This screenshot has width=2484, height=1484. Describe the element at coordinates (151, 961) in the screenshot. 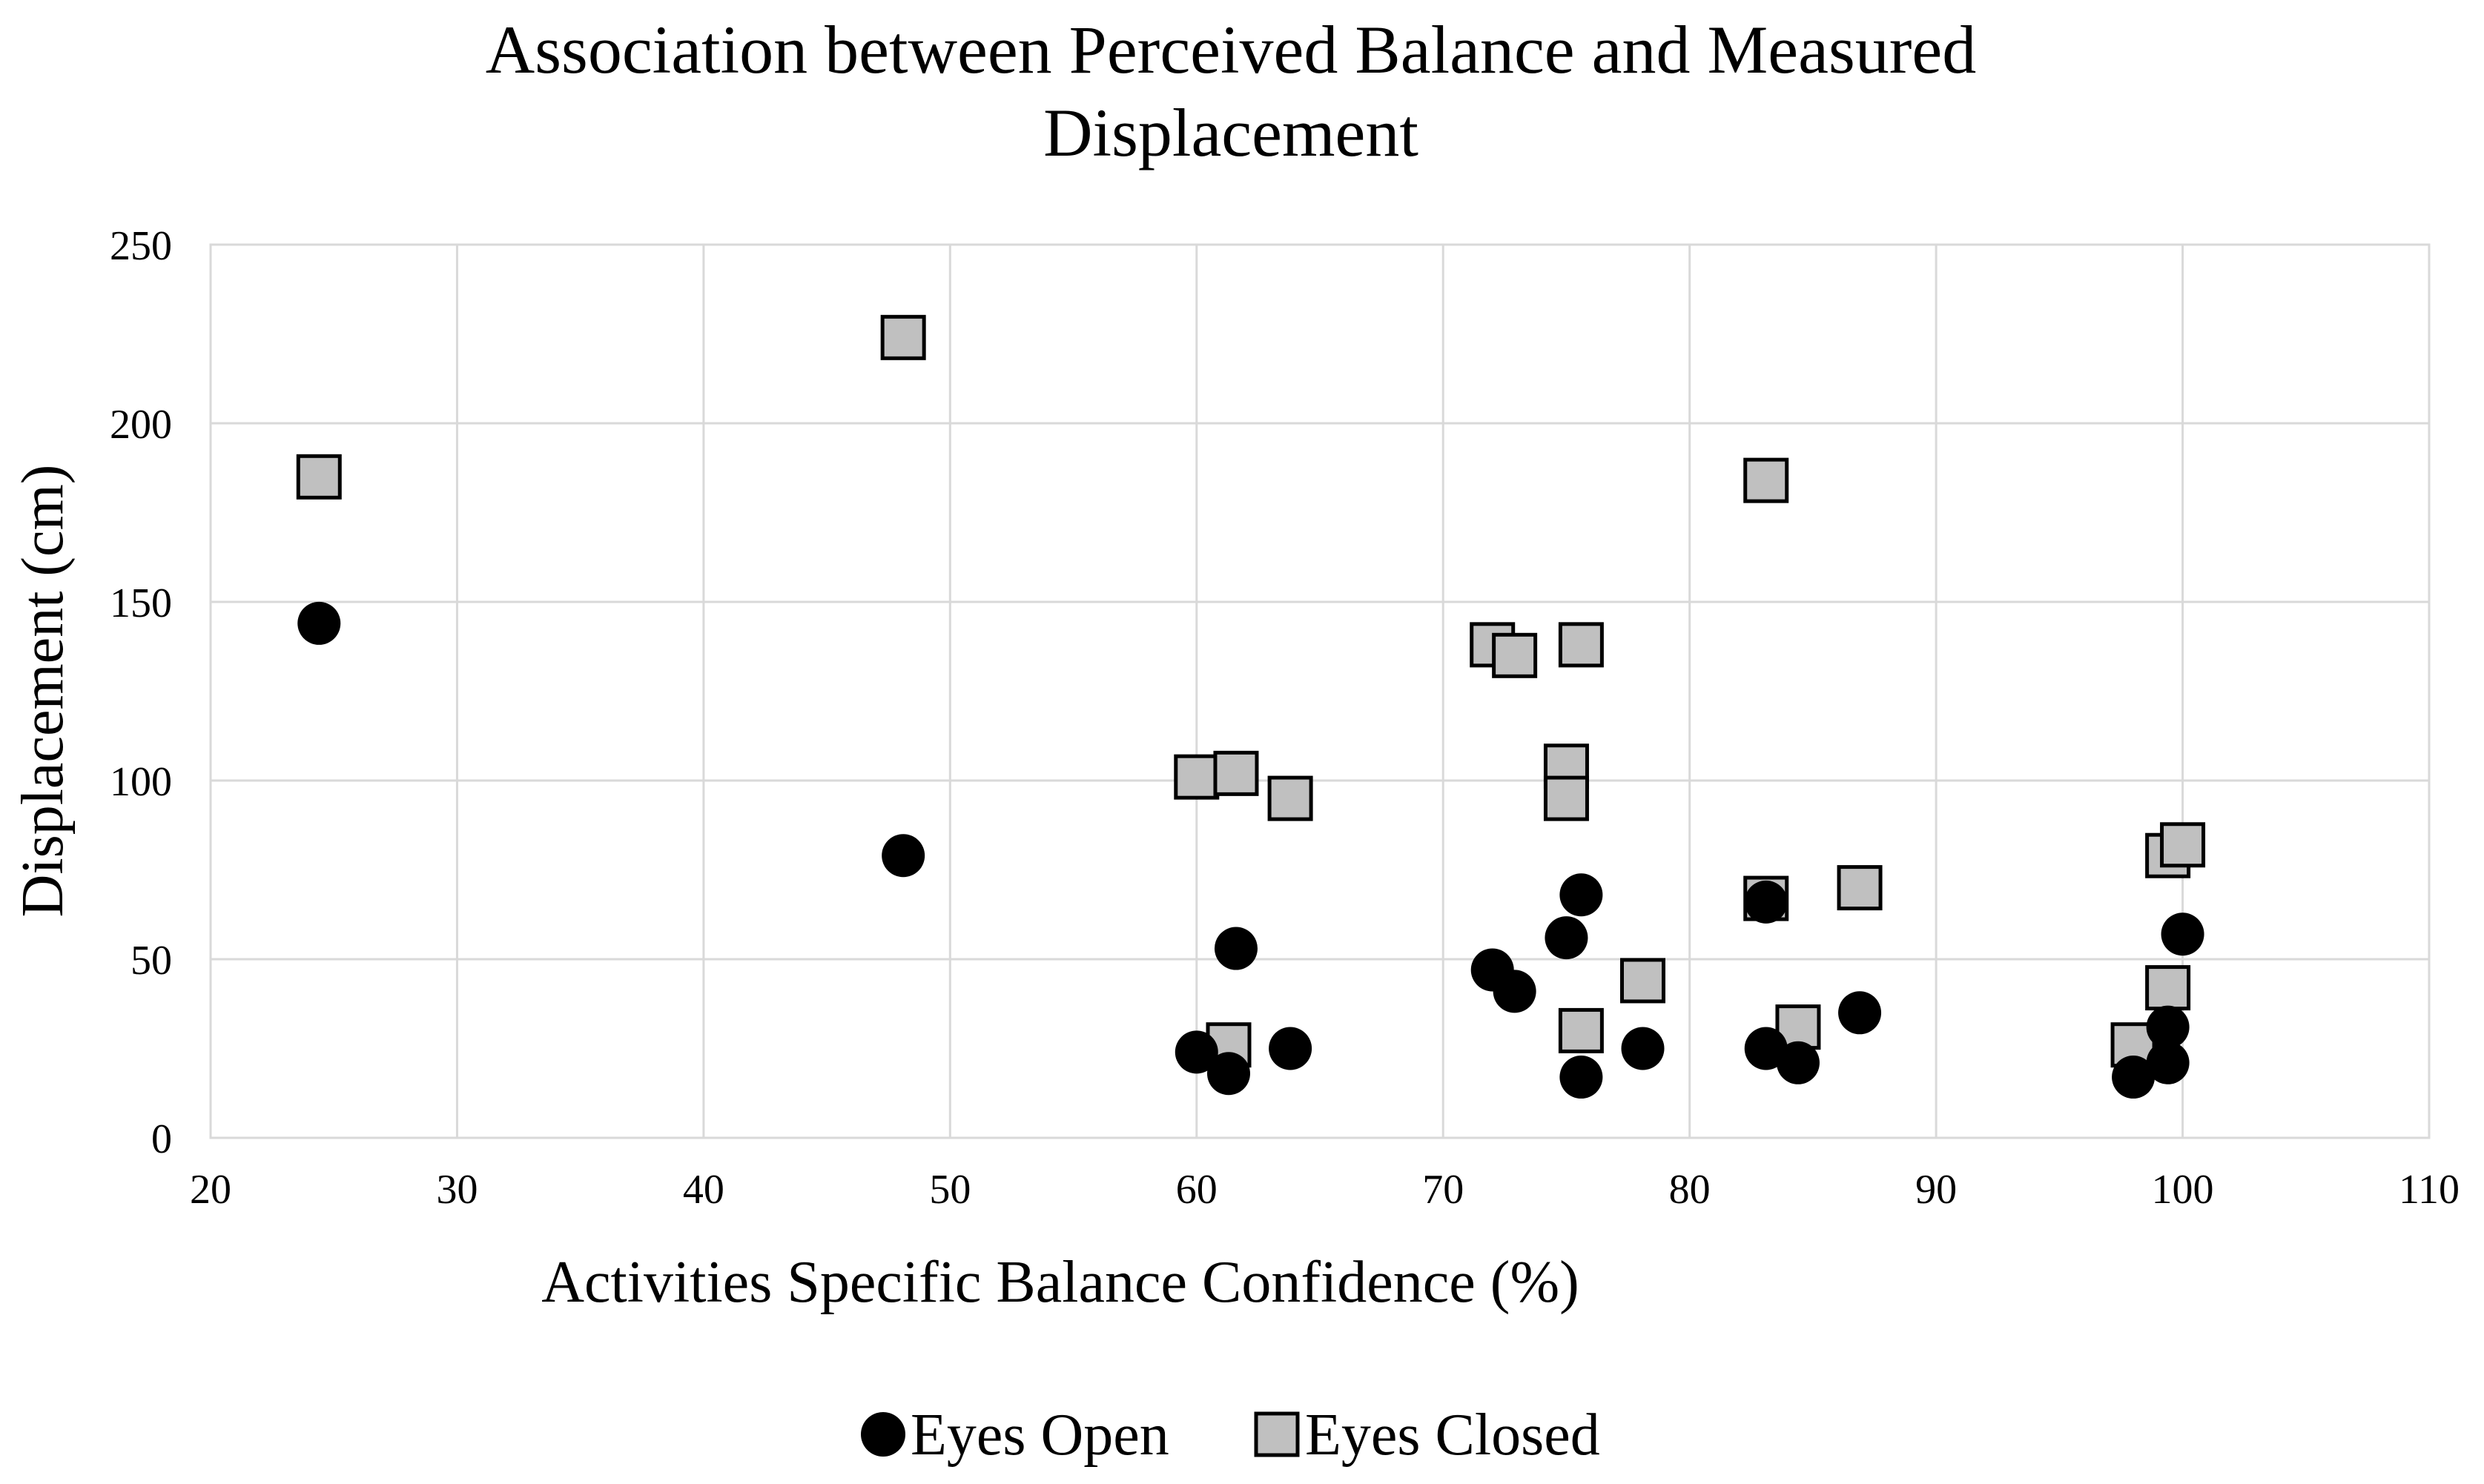

I see `y-tick-label: 50` at that location.